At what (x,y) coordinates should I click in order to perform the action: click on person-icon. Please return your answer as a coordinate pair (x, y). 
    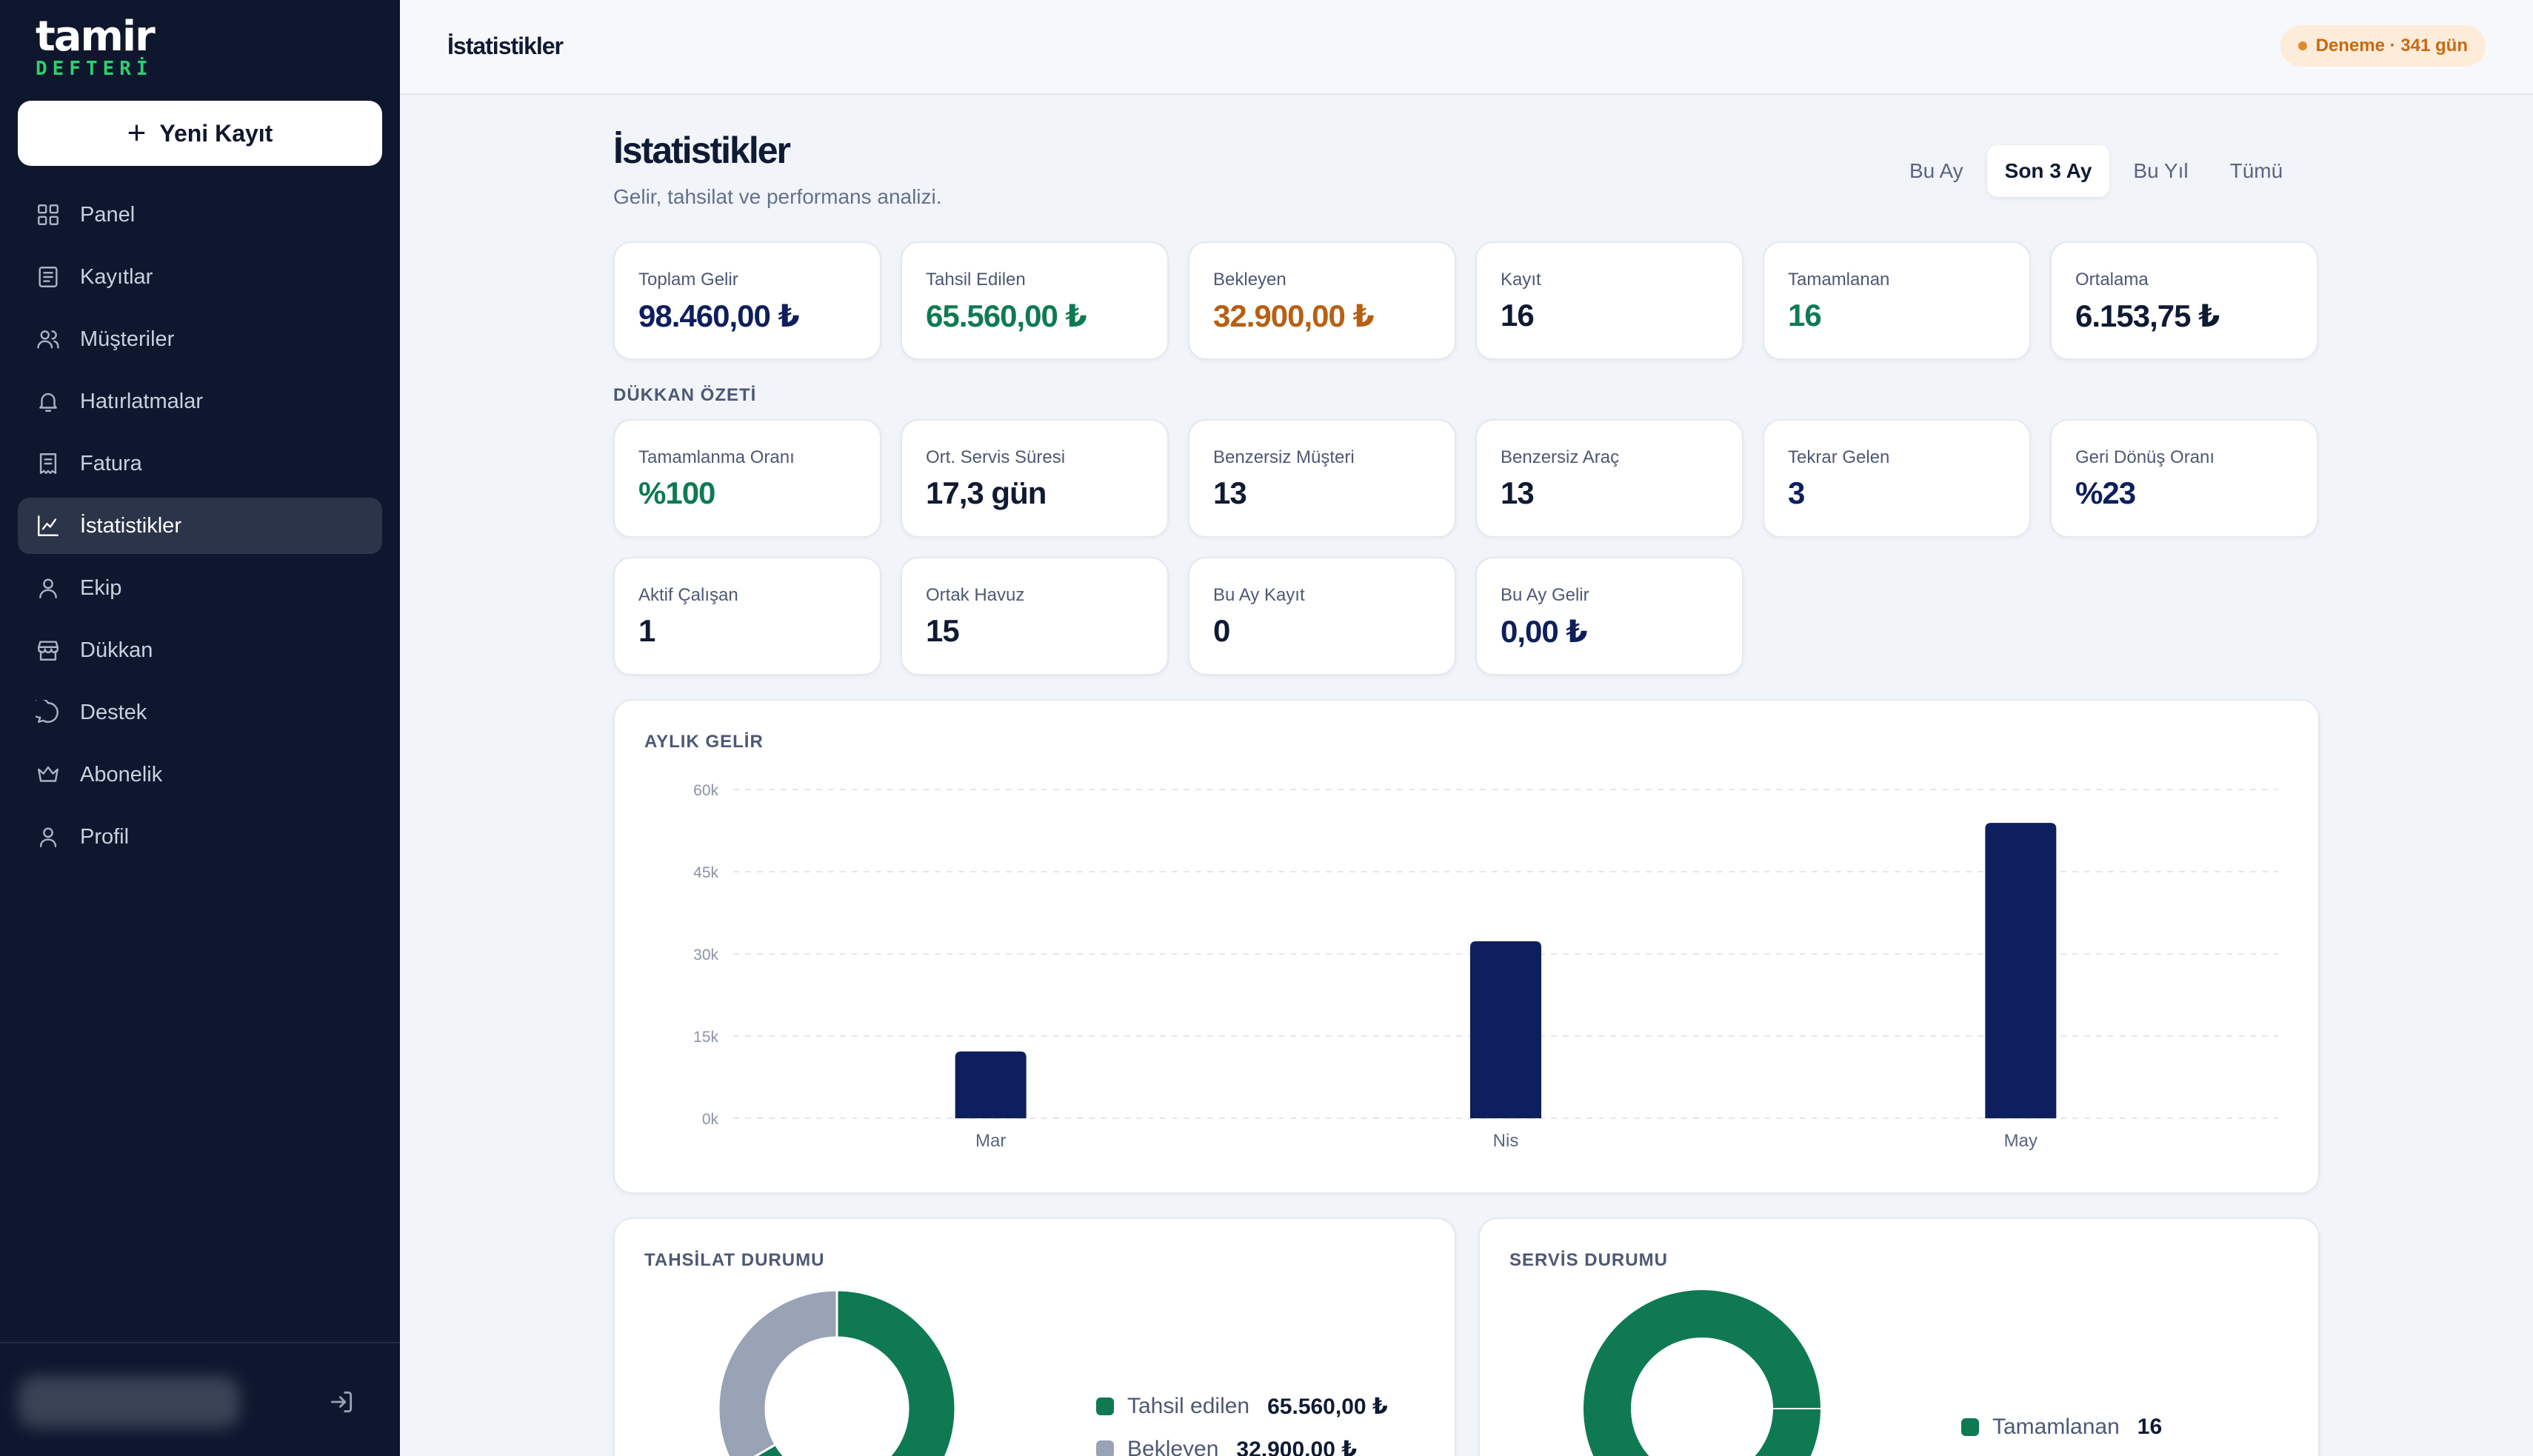
    Looking at the image, I should click on (48, 588).